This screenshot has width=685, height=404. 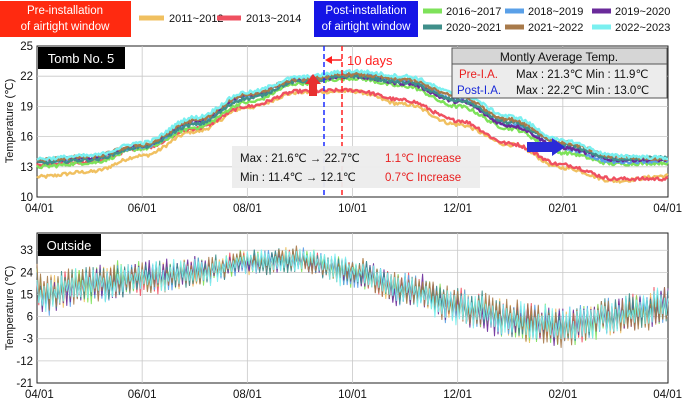 I want to click on legend-label-2020-2021: 2020~2021, so click(x=473, y=28).